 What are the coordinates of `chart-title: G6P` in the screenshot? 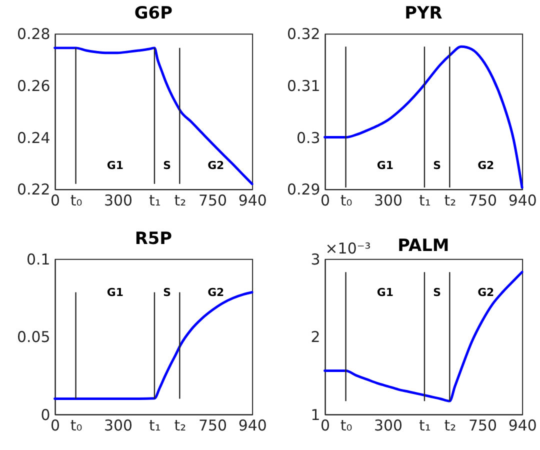 It's located at (153, 12).